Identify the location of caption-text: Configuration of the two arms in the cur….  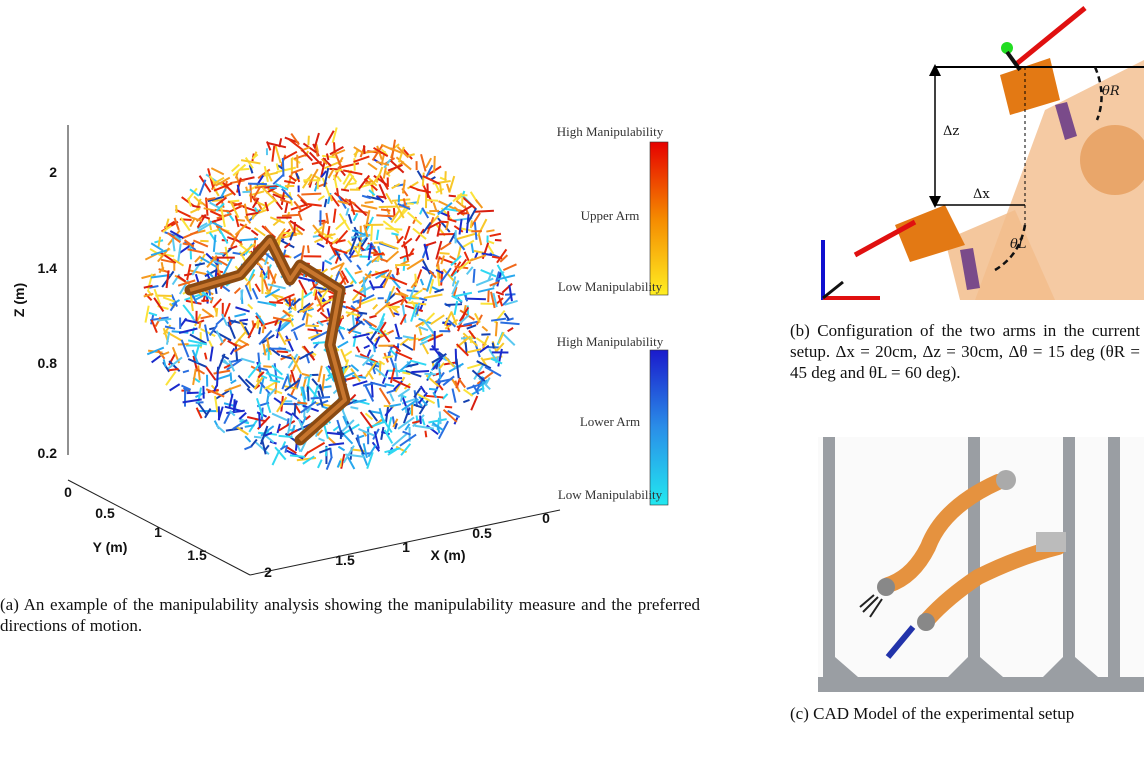
(965, 351).